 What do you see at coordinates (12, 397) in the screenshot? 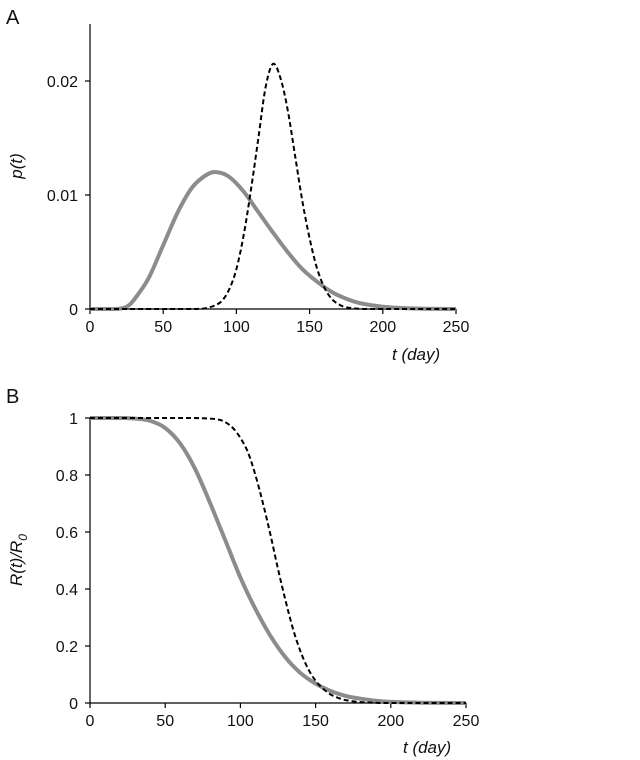
I see `panel-b-label: B` at bounding box center [12, 397].